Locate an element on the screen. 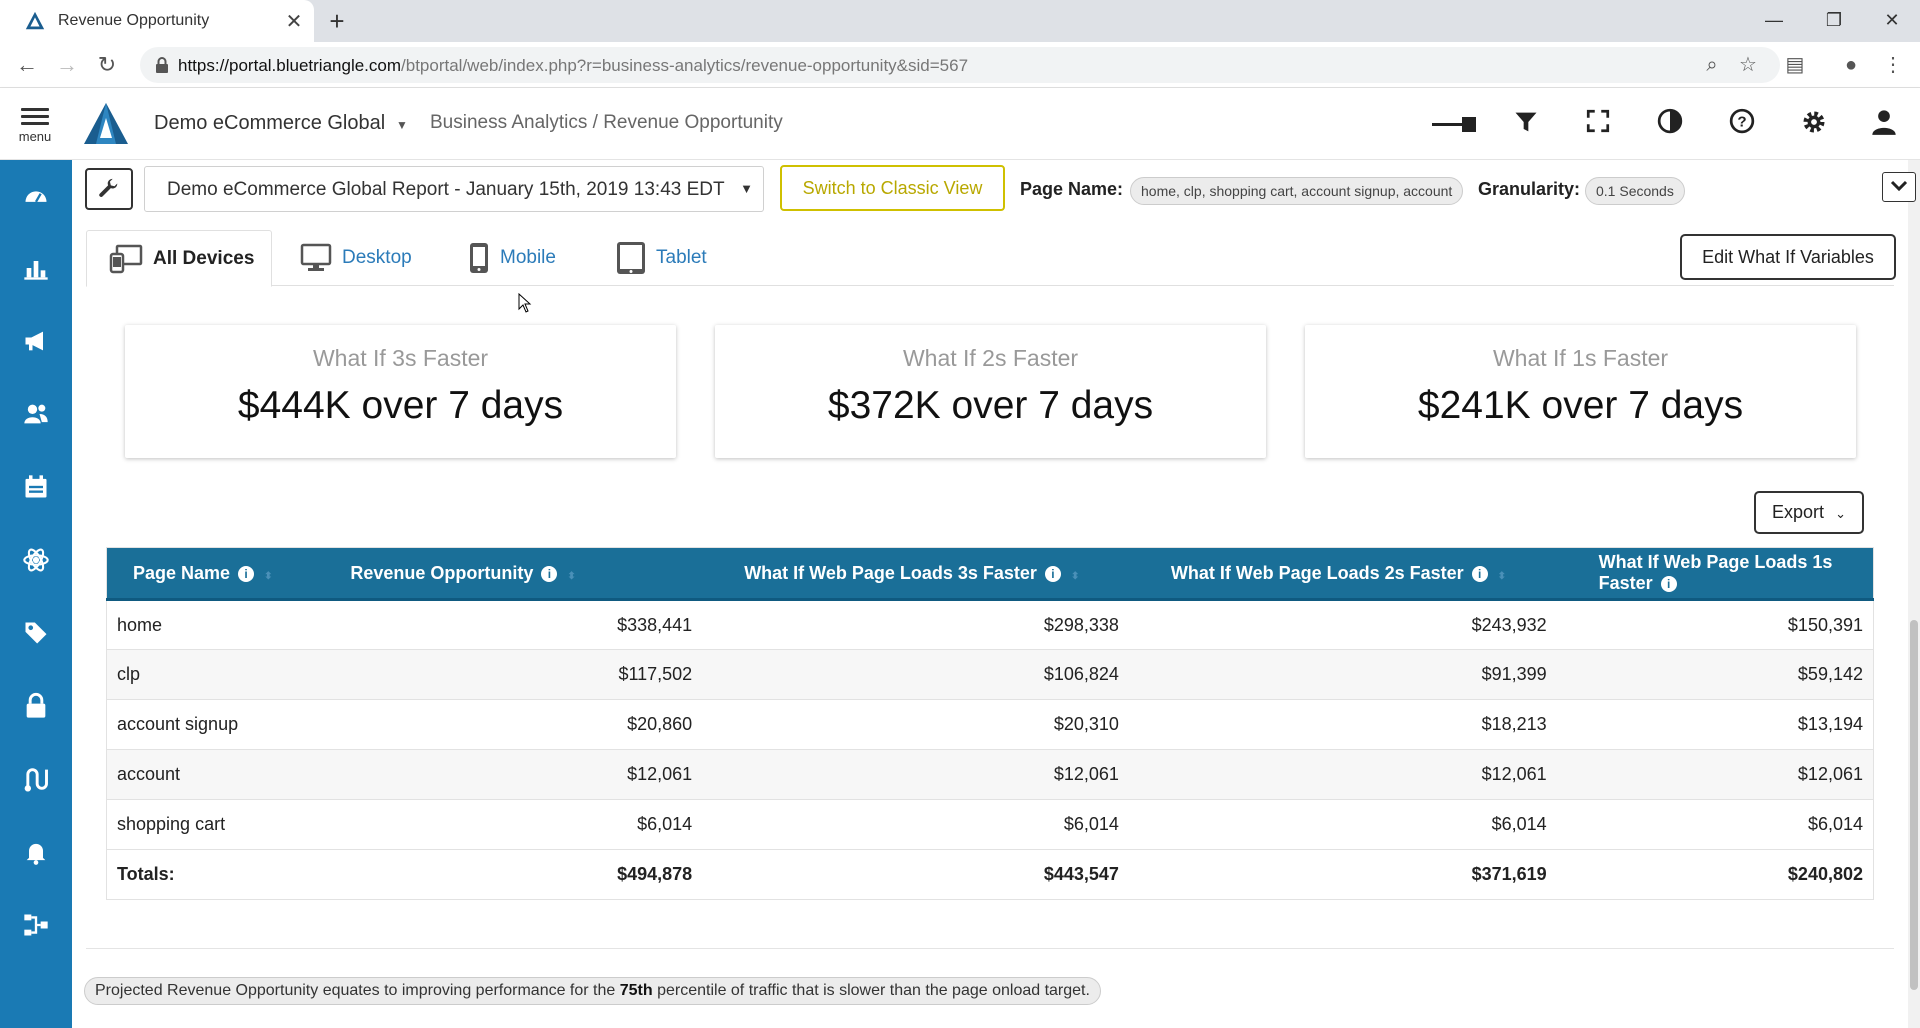 The height and width of the screenshot is (1028, 1920). sidebar-item-tags is located at coordinates (36, 633).